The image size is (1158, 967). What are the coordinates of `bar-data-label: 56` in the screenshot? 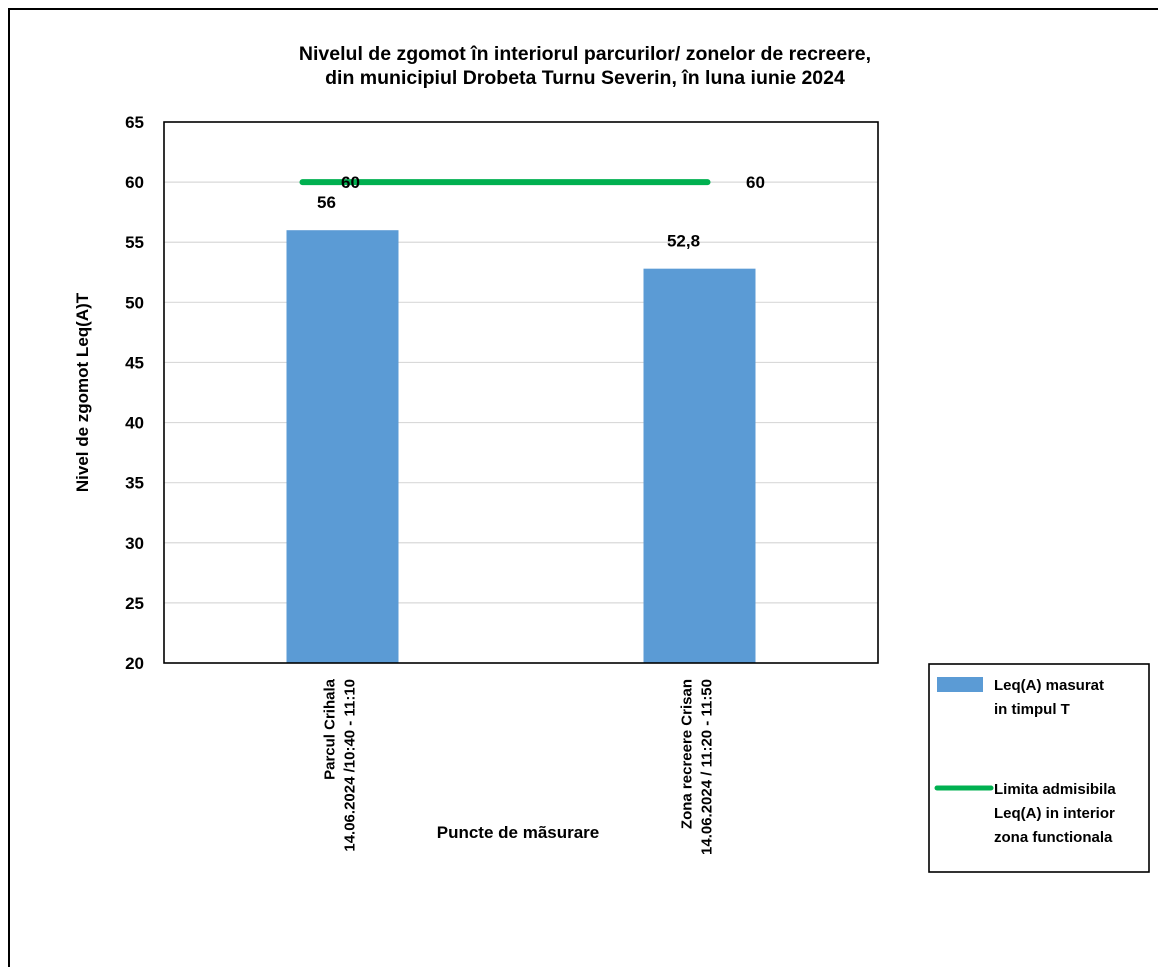 It's located at (326, 202).